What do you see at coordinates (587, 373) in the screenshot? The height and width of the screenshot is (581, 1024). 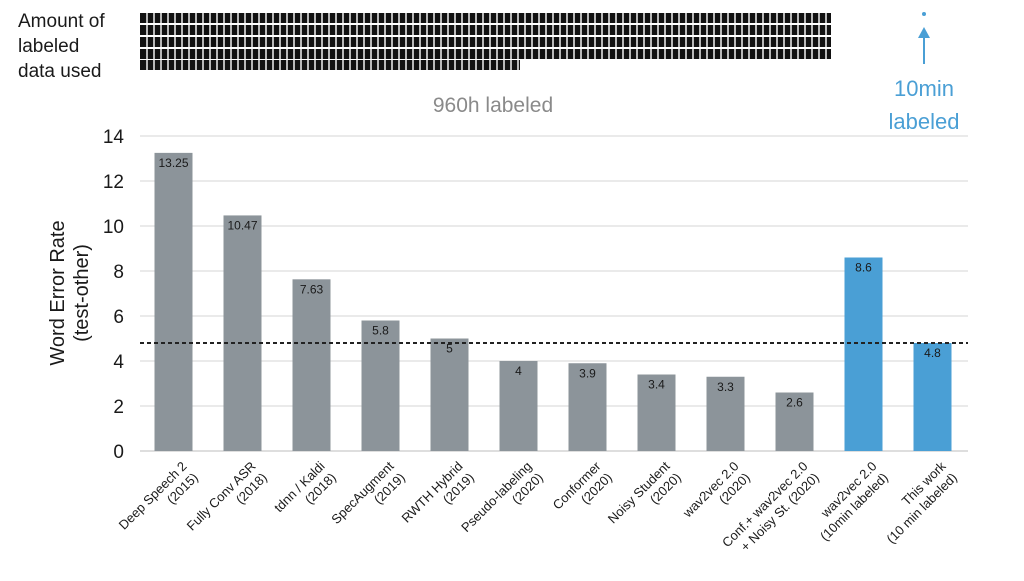 I see `bar-value-label: 3.9` at bounding box center [587, 373].